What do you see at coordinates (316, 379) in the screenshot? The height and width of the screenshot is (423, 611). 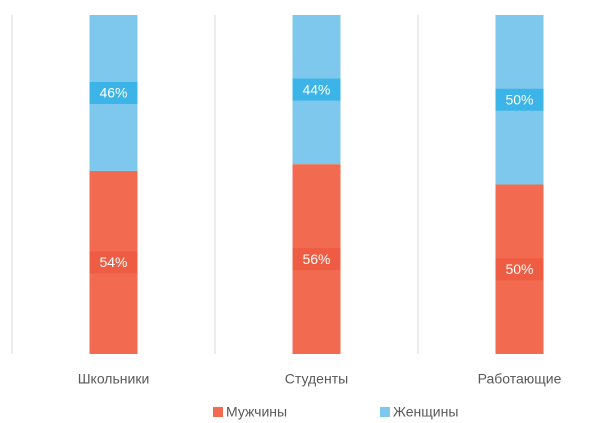 I see `x-tick-label: Студенты` at bounding box center [316, 379].